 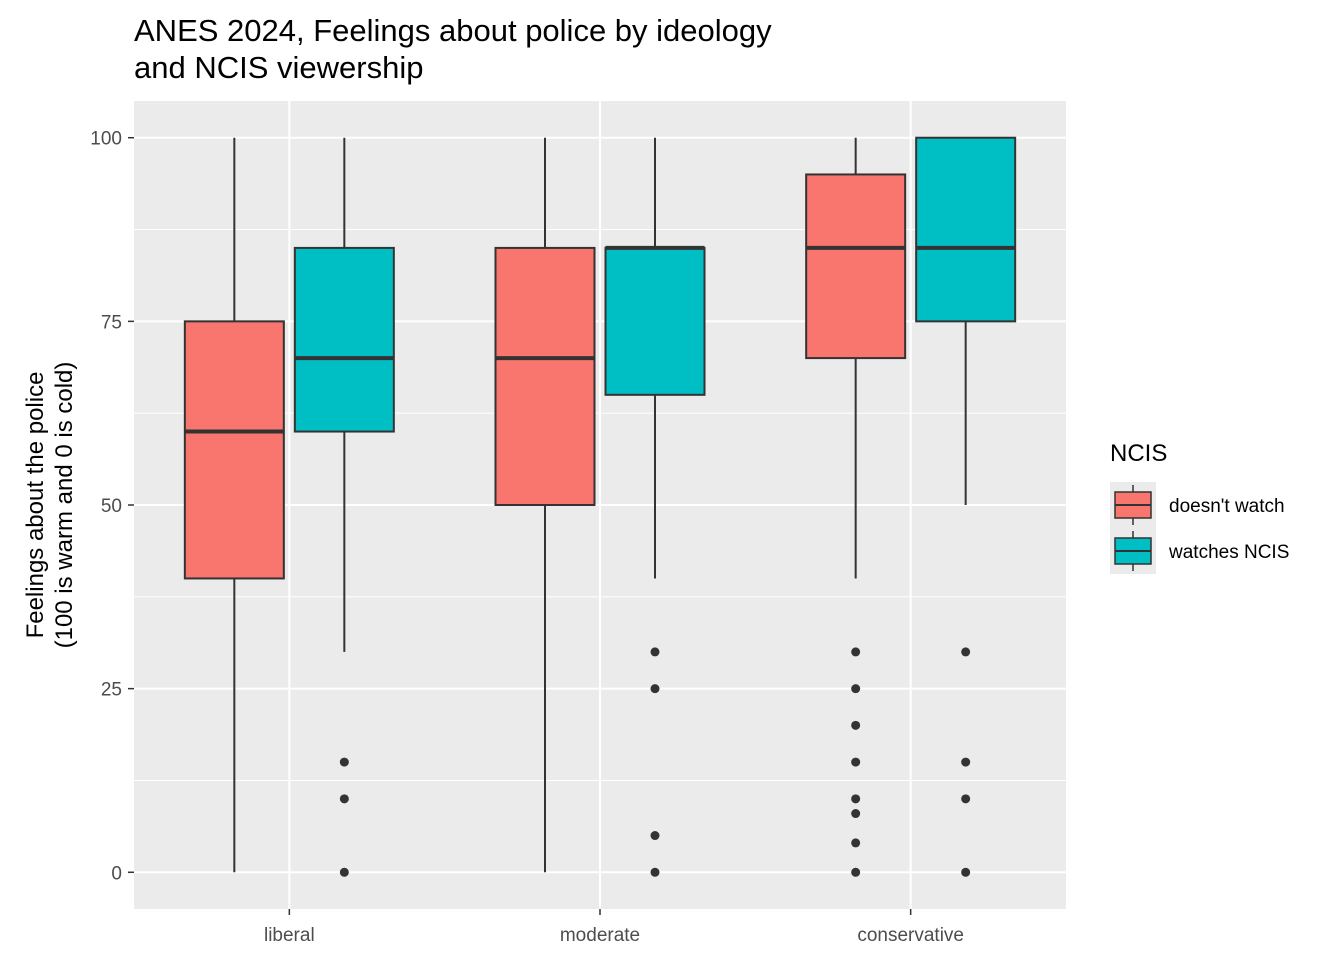 I want to click on legend-key: watches NCIS, so click(x=1199, y=551).